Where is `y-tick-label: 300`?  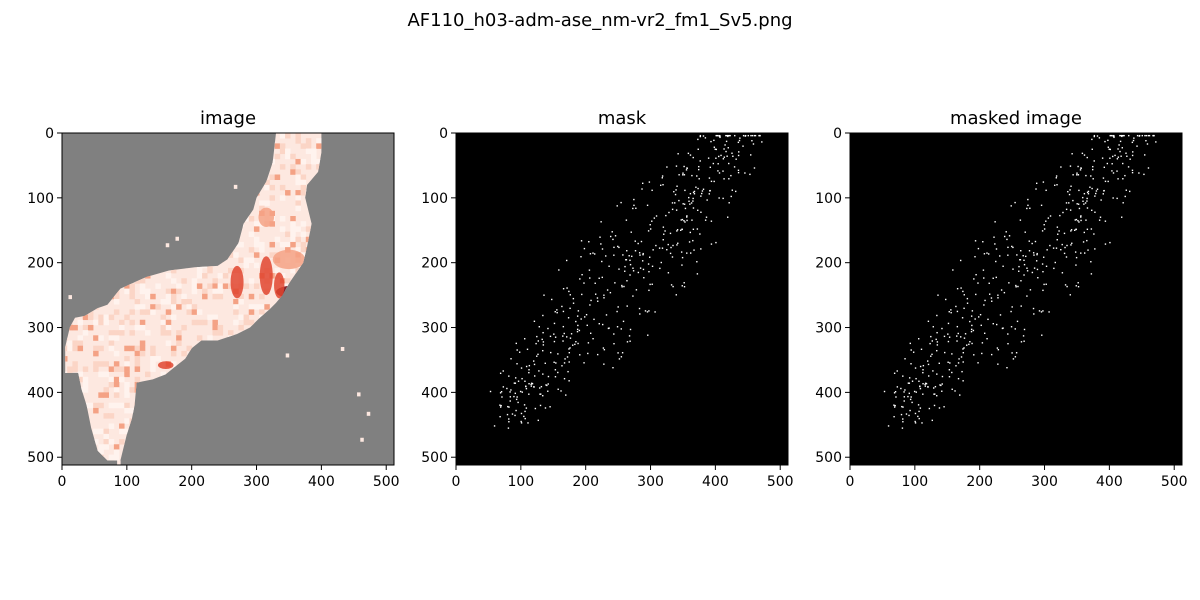
y-tick-label: 300 is located at coordinates (40, 329).